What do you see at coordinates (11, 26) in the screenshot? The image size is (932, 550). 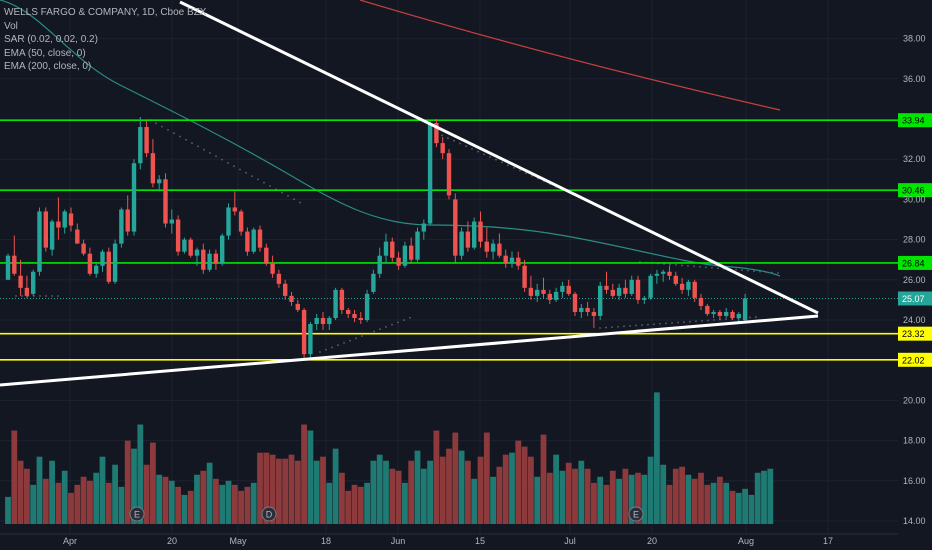 I see `legend-vol: Vol` at bounding box center [11, 26].